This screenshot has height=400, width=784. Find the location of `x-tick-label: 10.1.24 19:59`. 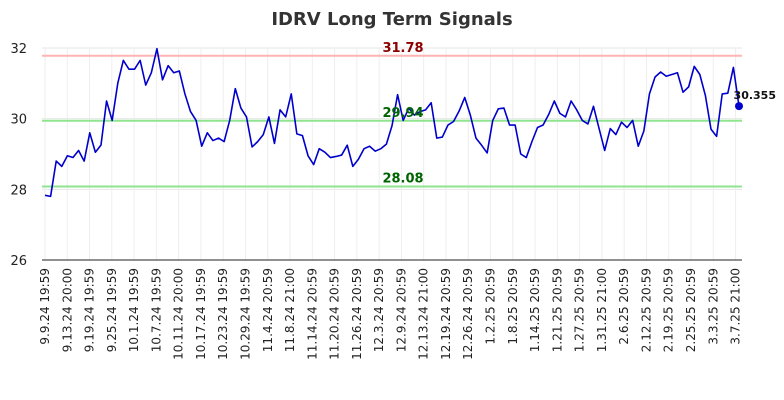

x-tick-label: 10.1.24 19:59 is located at coordinates (134, 310).